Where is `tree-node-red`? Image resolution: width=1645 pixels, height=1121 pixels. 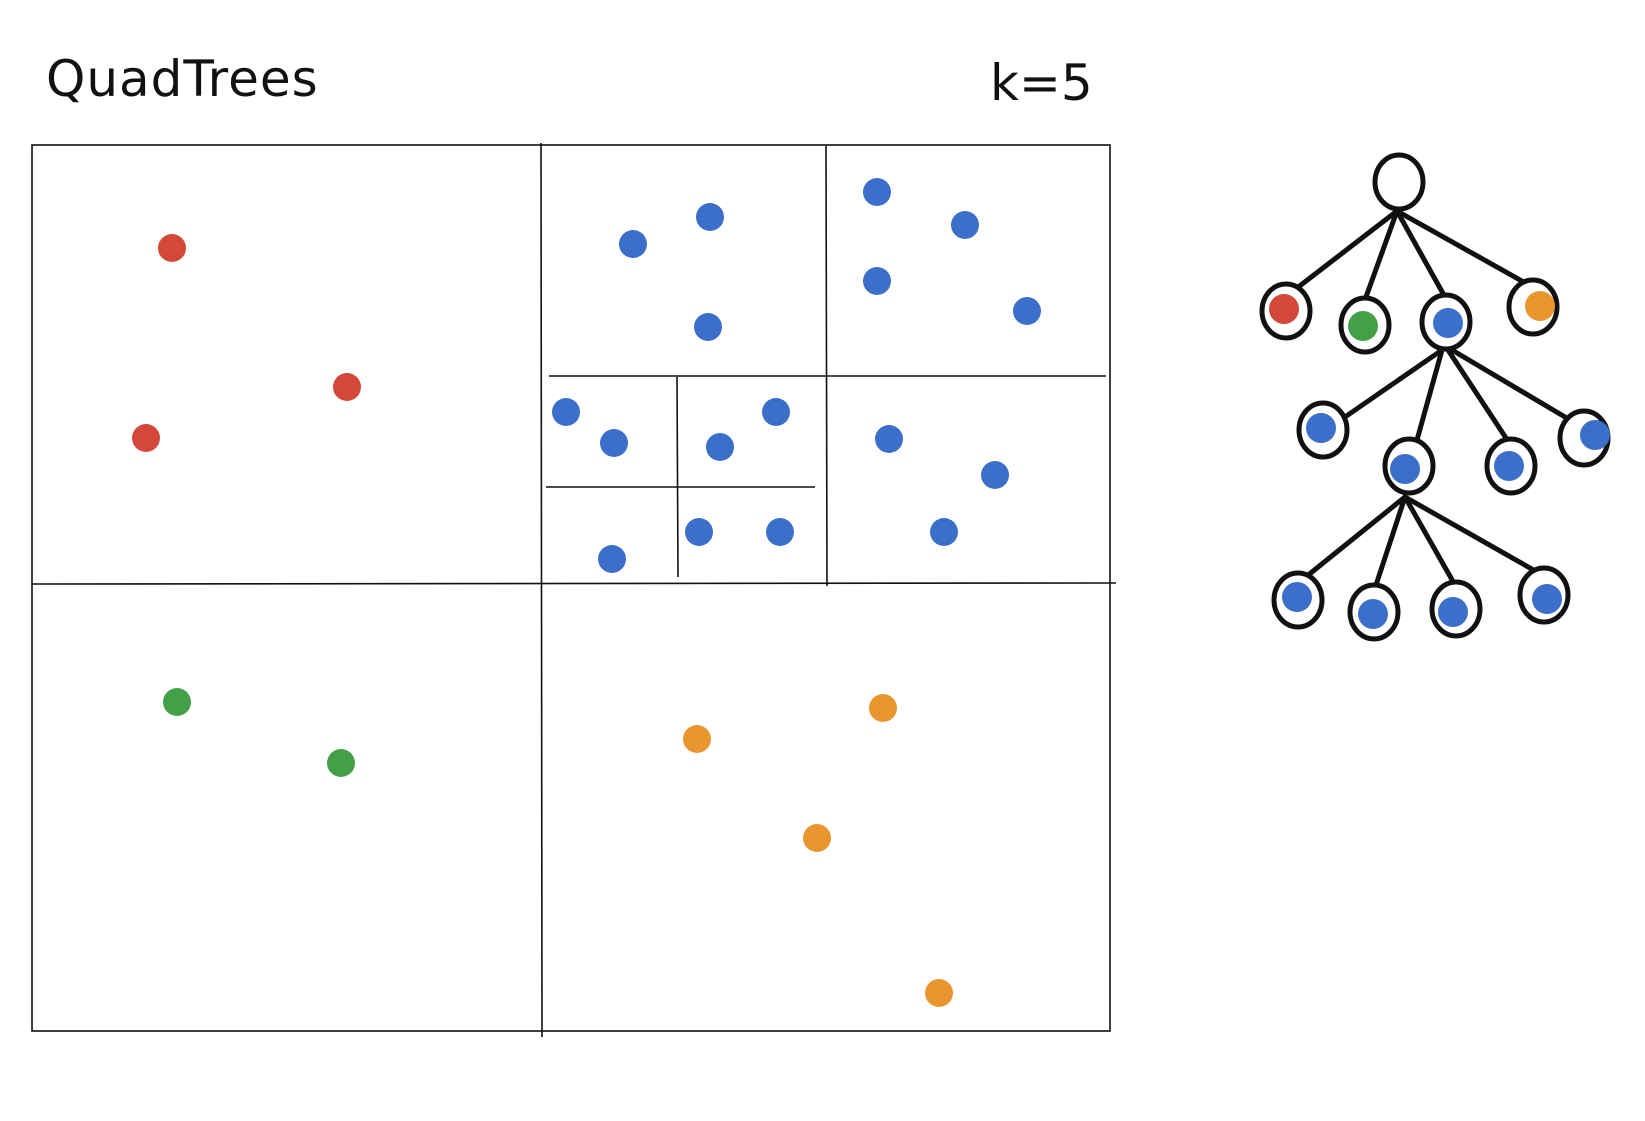
tree-node-red is located at coordinates (1286, 311).